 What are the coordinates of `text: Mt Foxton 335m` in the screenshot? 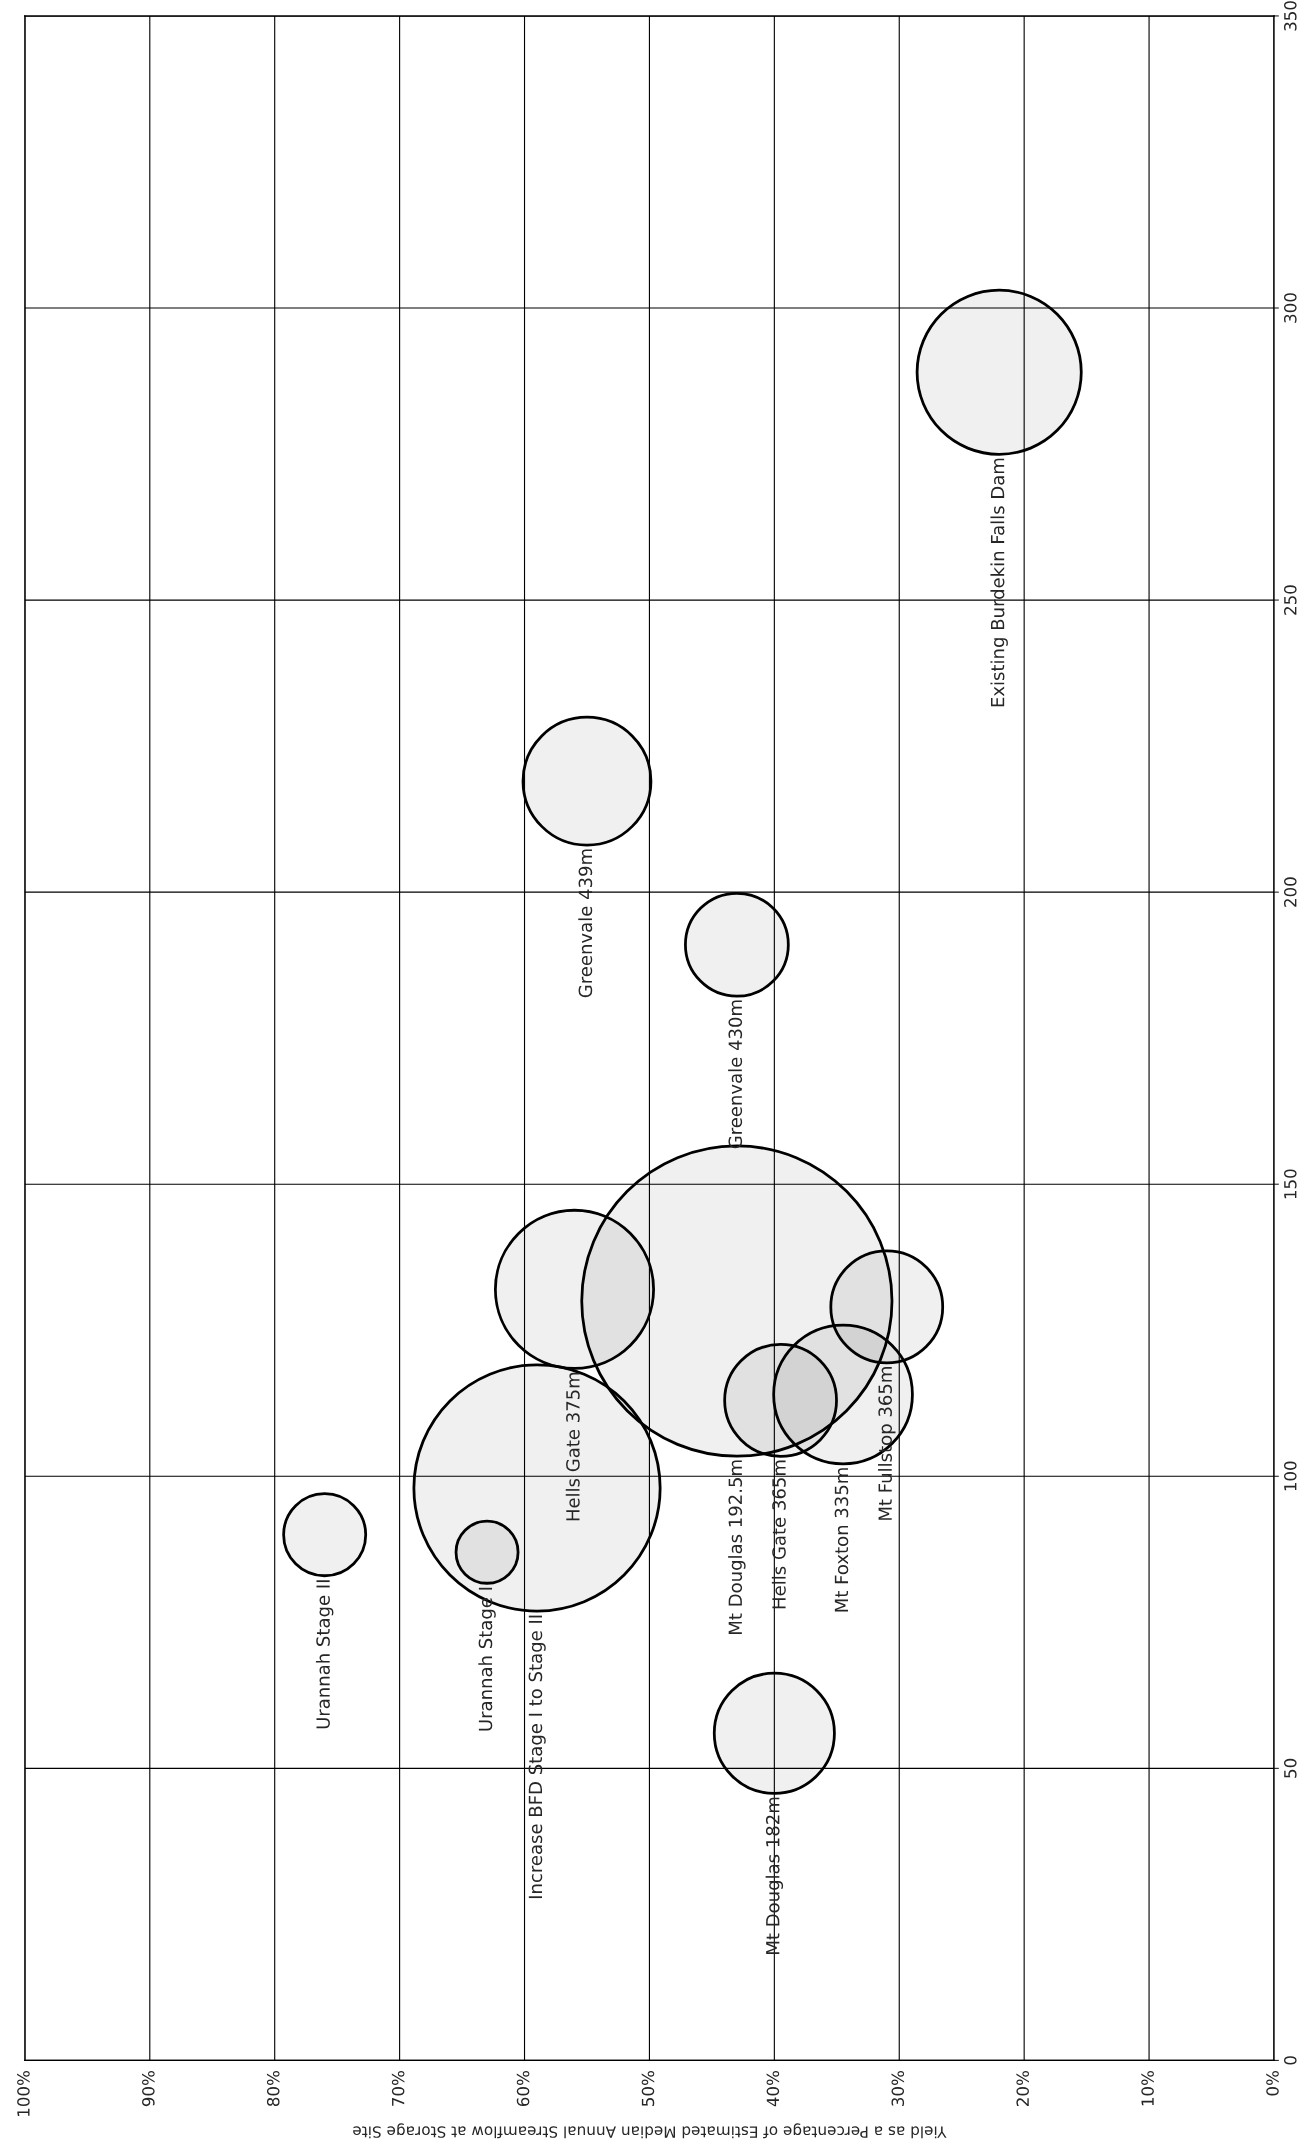 It's located at (841, 1540).